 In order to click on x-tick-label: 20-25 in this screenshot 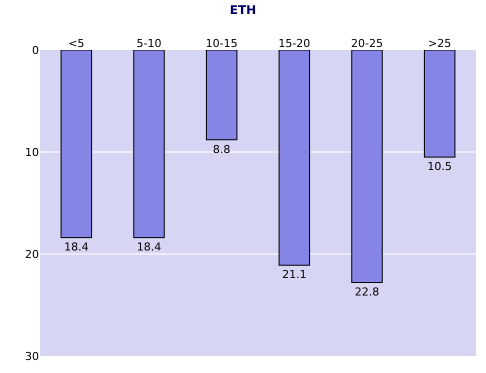, I will do `click(367, 43)`.